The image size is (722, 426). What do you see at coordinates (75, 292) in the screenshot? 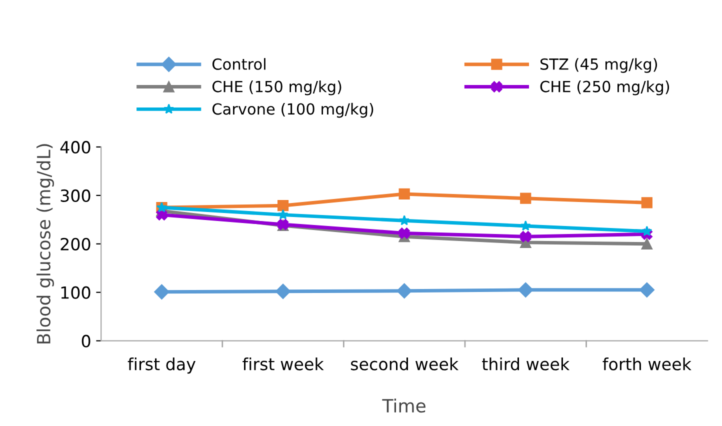
I see `y-tick-label: 100` at bounding box center [75, 292].